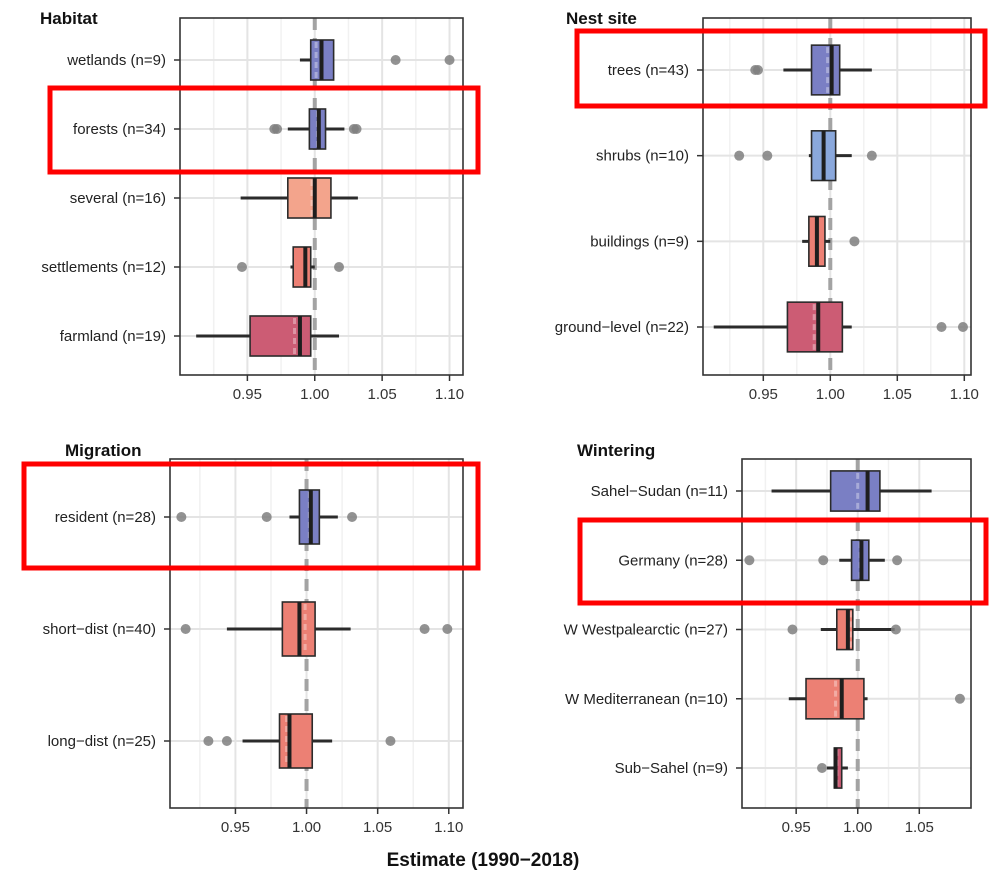 The width and height of the screenshot is (990, 875). I want to click on panel-title: Wintering, so click(616, 450).